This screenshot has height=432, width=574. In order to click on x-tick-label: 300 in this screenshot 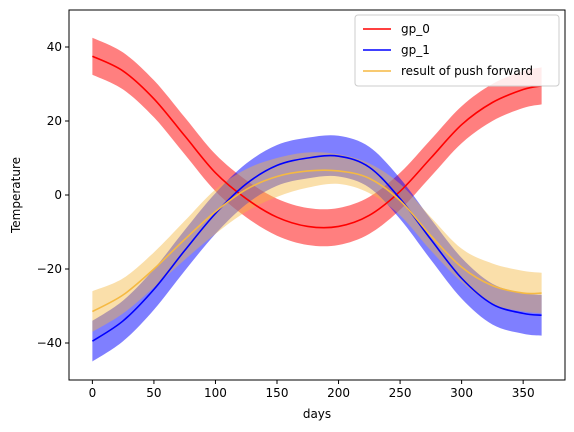, I will do `click(461, 393)`.